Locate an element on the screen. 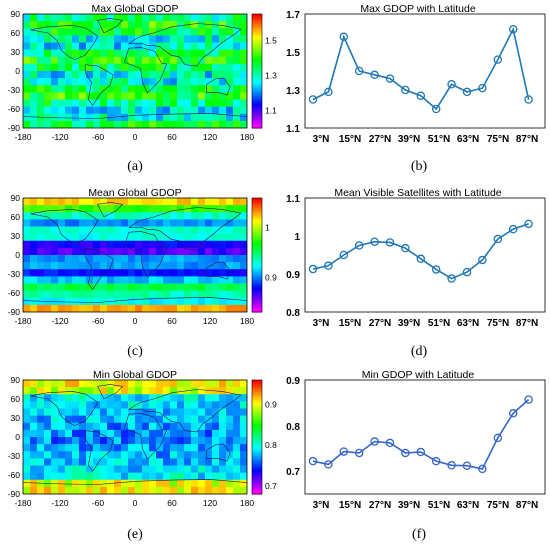 The height and width of the screenshot is (544, 550). x-tick-label: 51°N is located at coordinates (439, 323).